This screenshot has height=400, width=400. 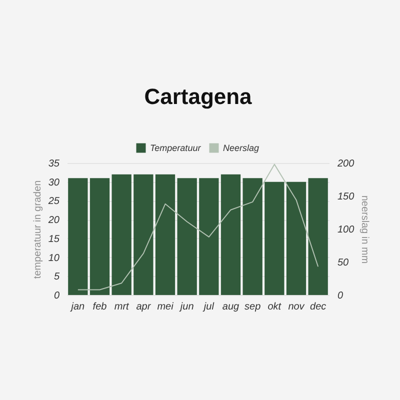 What do you see at coordinates (144, 307) in the screenshot?
I see `x-tick-label: apr` at bounding box center [144, 307].